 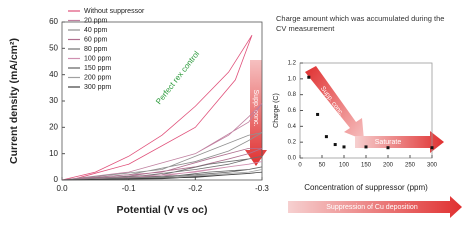 What do you see at coordinates (96, 39) in the screenshot?
I see `legend-label: 60 ppm` at bounding box center [96, 39].